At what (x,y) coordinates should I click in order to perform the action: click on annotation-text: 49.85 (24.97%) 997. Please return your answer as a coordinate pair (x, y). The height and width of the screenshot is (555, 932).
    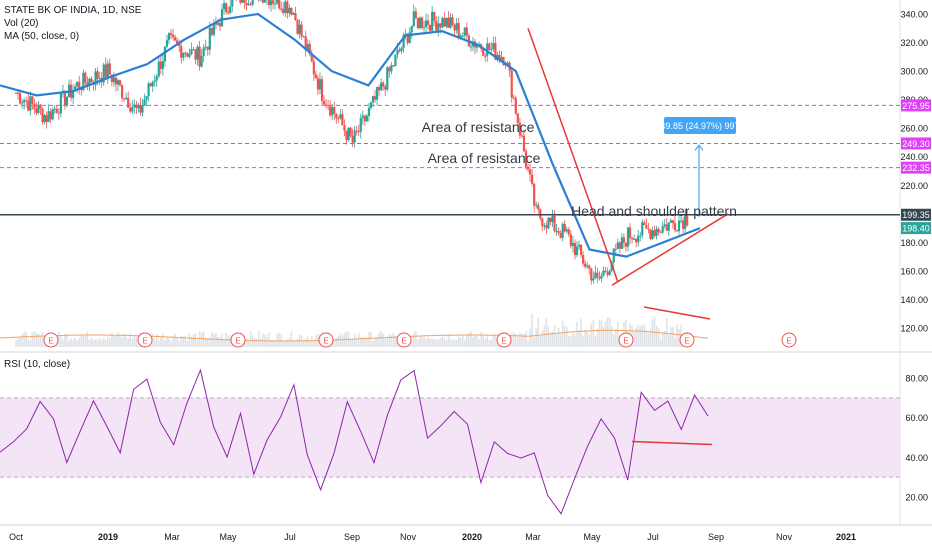
    Looking at the image, I should click on (699, 126).